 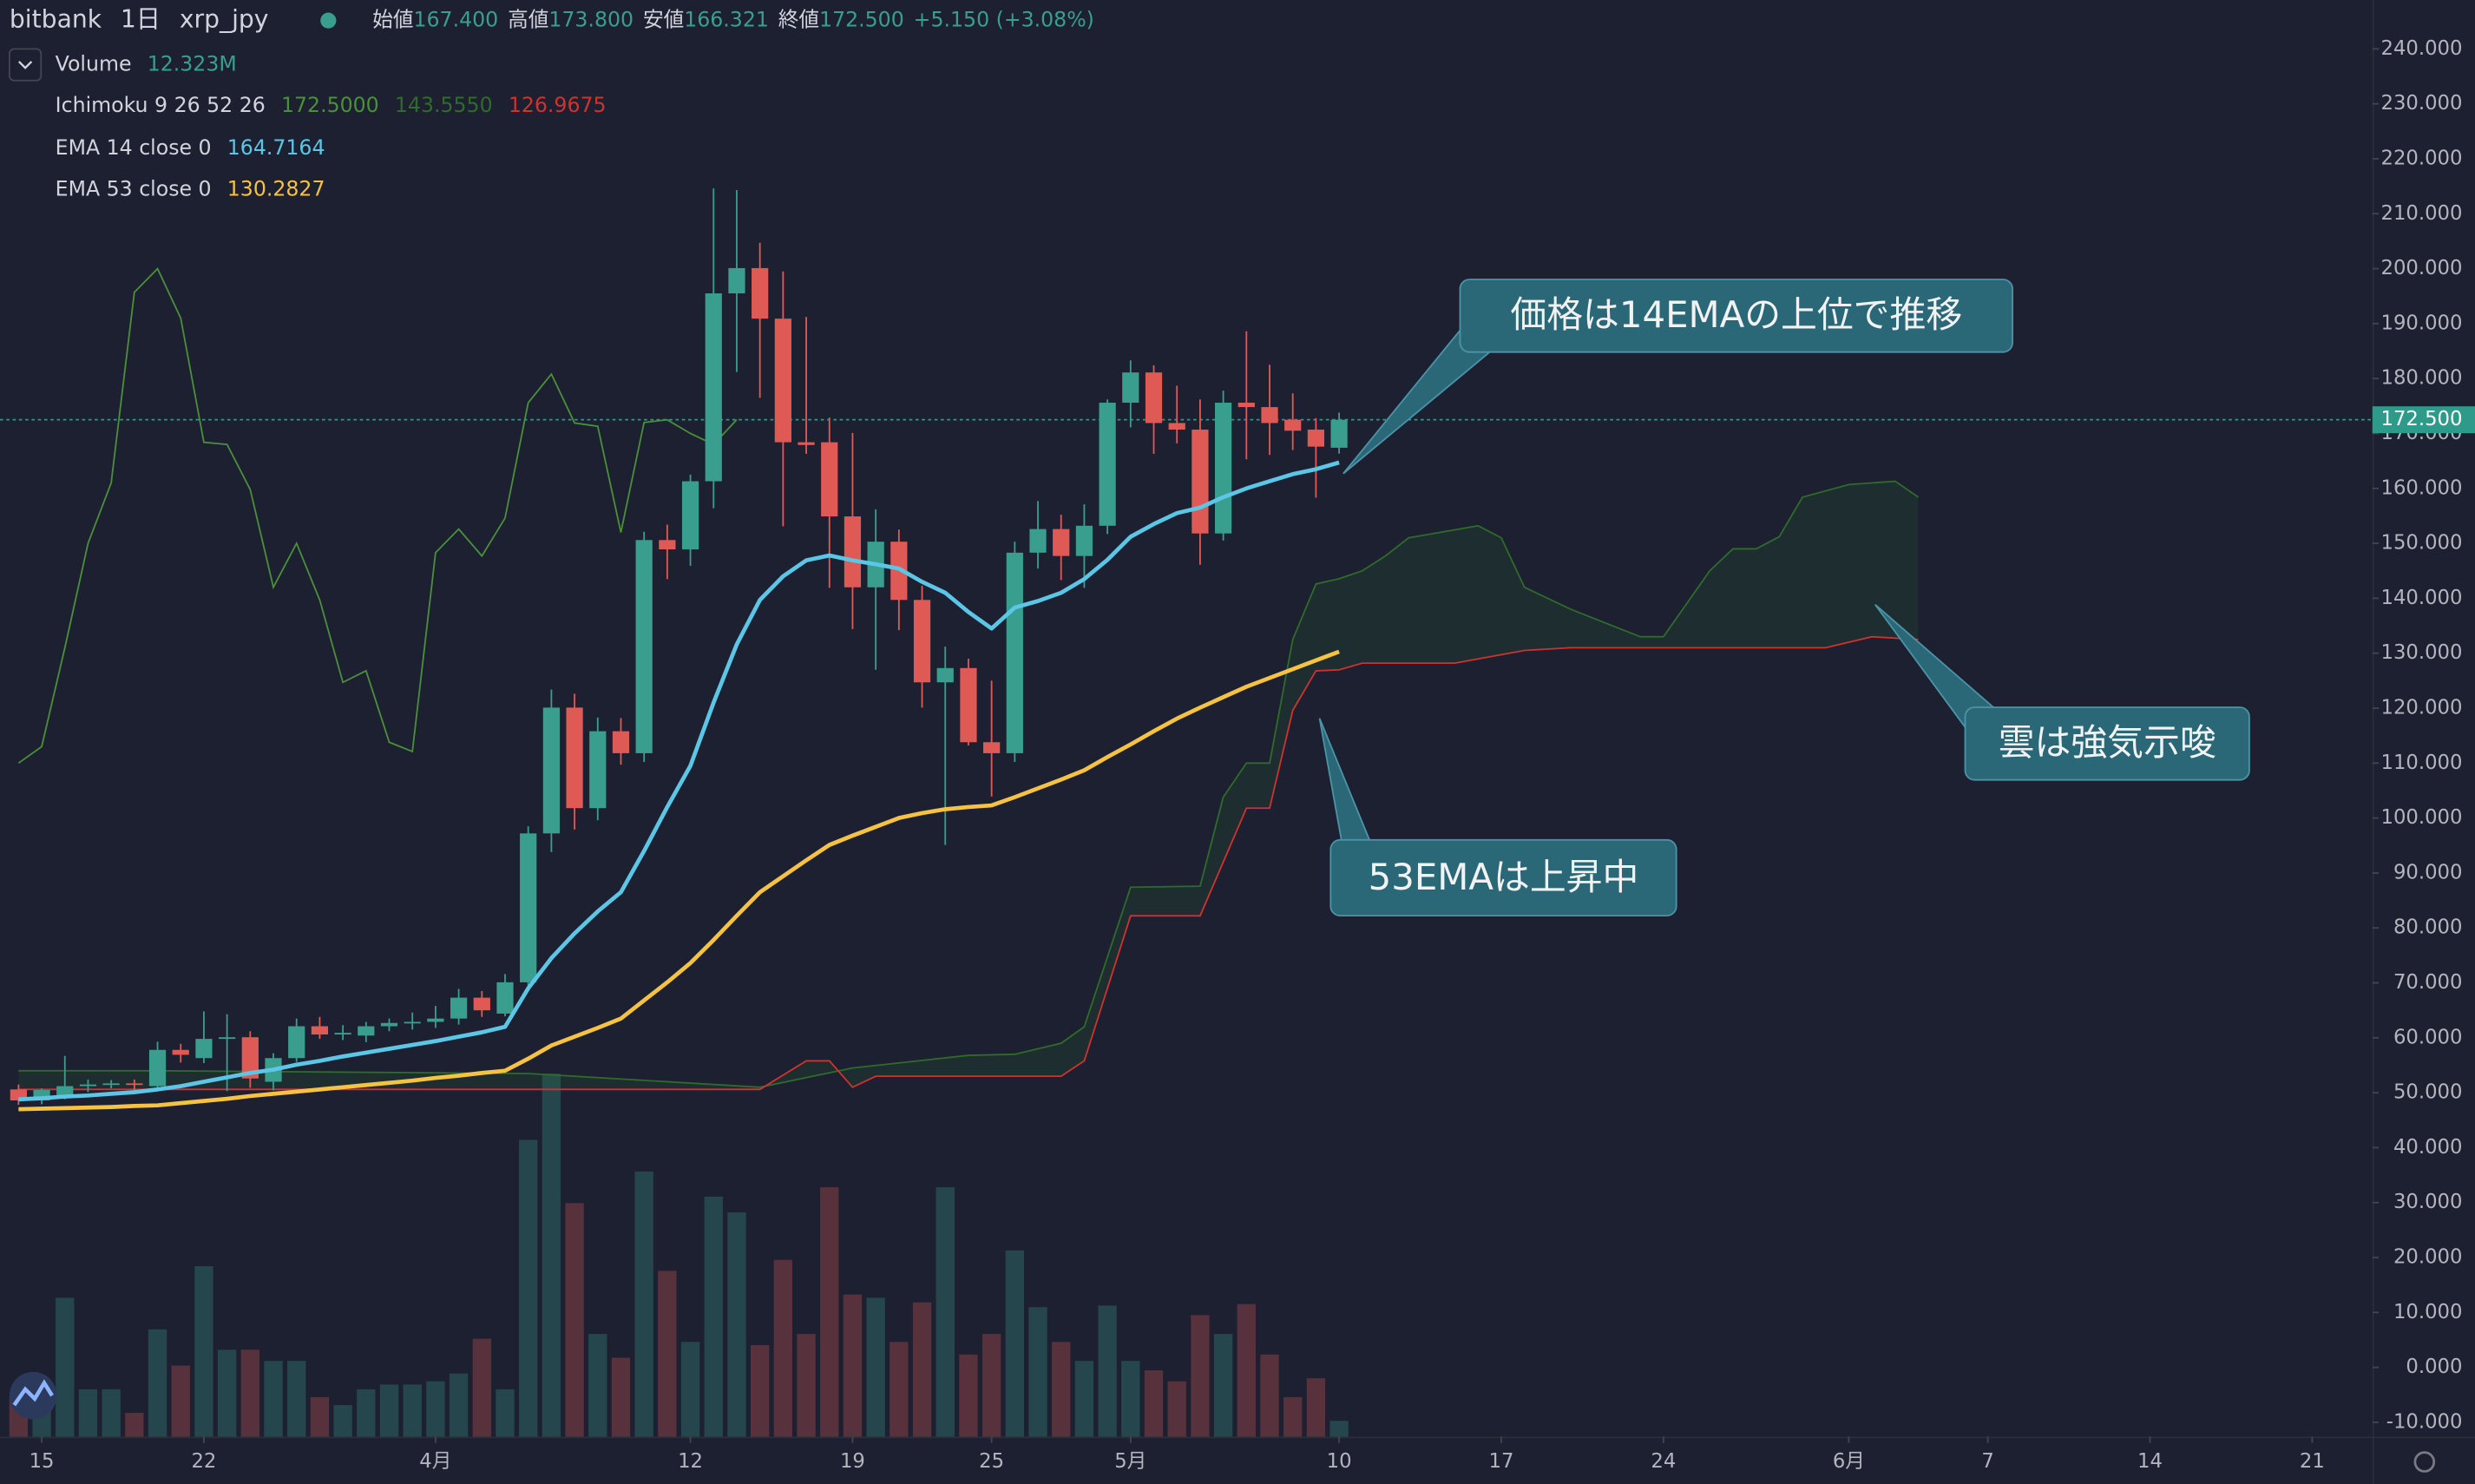 What do you see at coordinates (161, 104) in the screenshot?
I see `indicator-name: Ichimoku 9 26 52 26` at bounding box center [161, 104].